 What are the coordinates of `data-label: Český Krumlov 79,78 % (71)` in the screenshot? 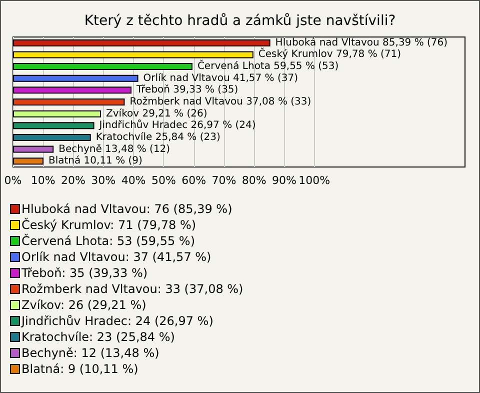 It's located at (330, 53).